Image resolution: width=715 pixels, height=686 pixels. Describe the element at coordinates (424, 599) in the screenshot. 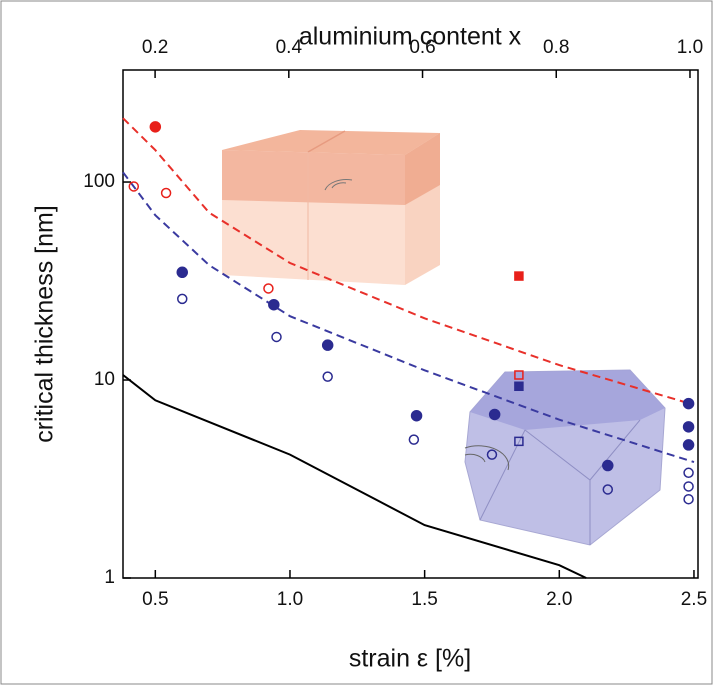

I see `x-tick-label: 1.5` at that location.